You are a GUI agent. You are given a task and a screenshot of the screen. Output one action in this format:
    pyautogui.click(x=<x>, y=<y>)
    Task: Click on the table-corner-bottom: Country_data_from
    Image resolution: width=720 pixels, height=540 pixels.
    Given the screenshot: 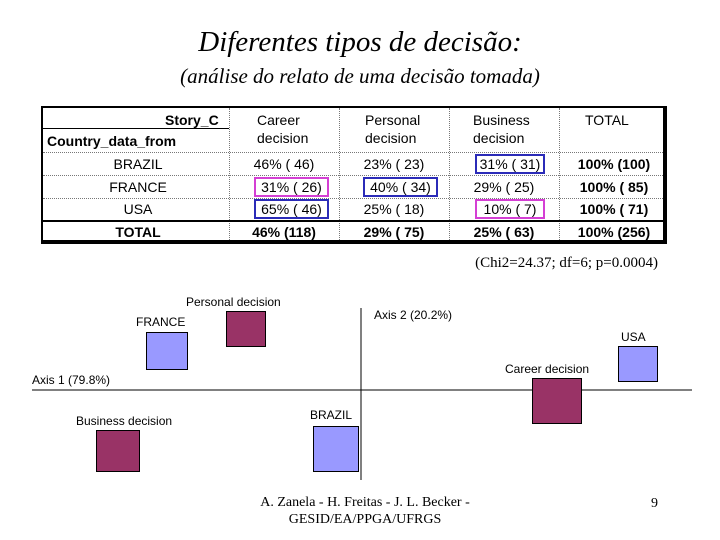 What is the action you would take?
    pyautogui.click(x=112, y=141)
    